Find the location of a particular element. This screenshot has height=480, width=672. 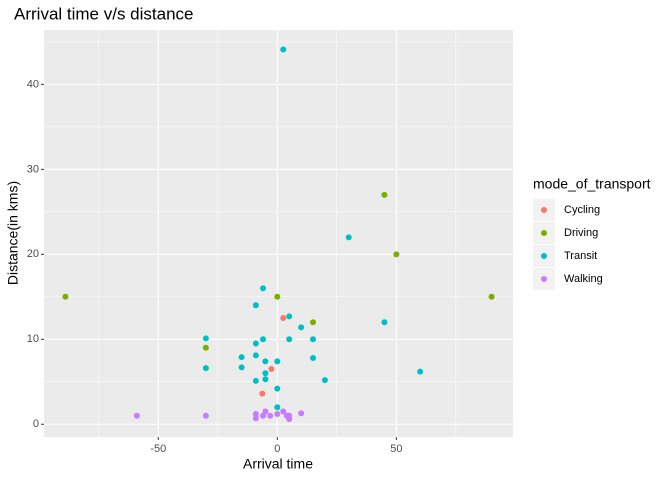

y-tick-label: 10 is located at coordinates (33, 339).